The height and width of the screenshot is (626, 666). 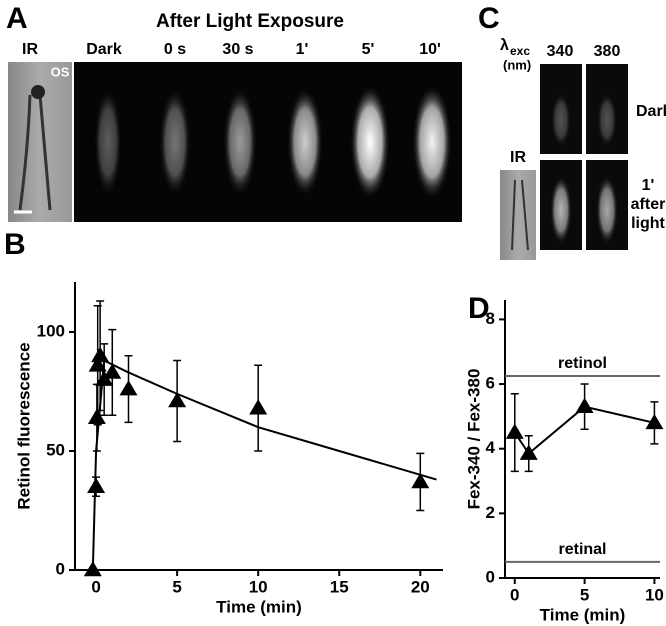 What do you see at coordinates (368, 49) in the screenshot?
I see `image-label: 5'` at bounding box center [368, 49].